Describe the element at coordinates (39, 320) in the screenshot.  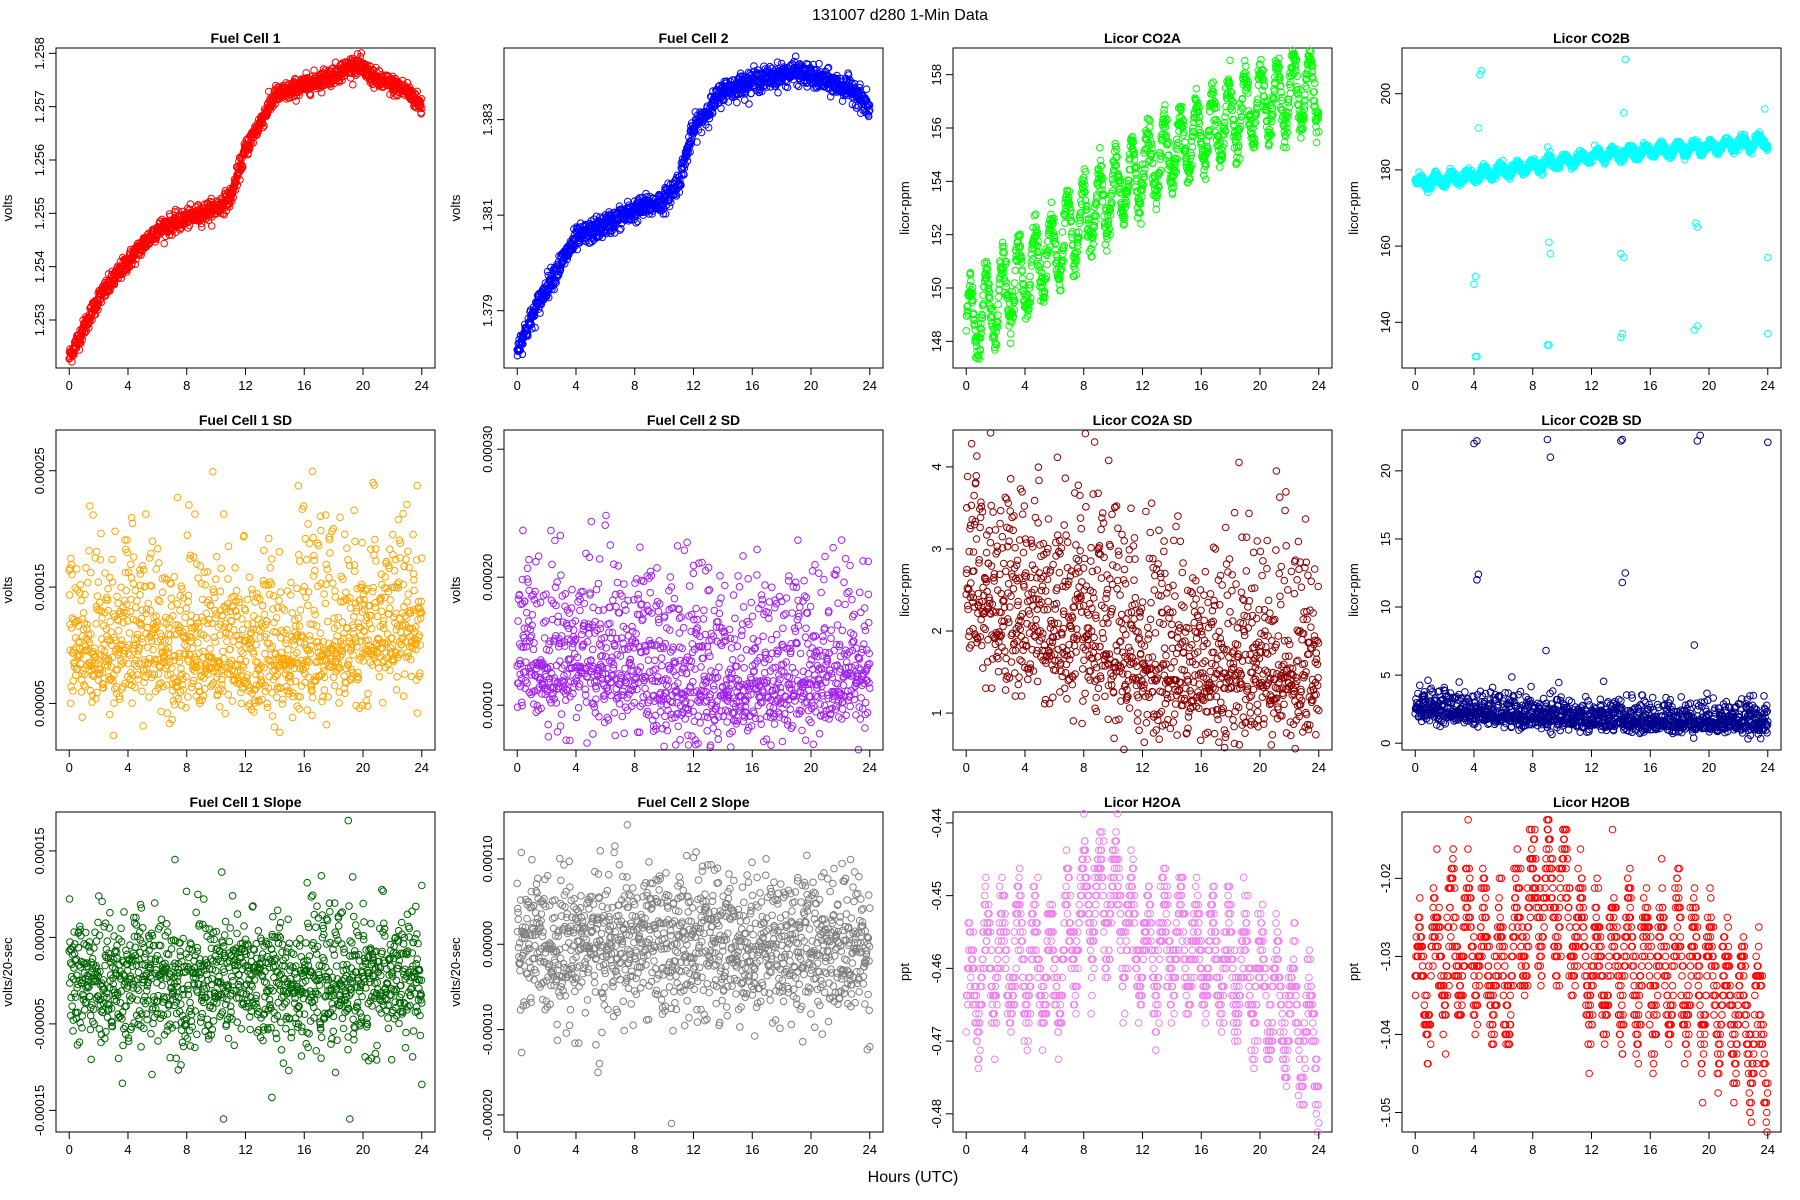
I see `y-tick-label: 1.253` at that location.